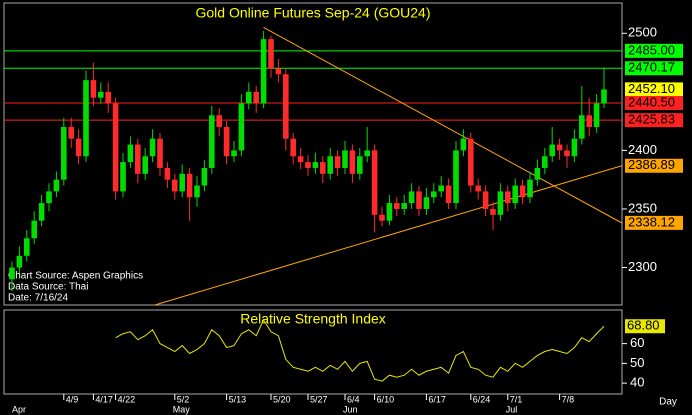  Describe the element at coordinates (386, 399) in the screenshot. I see `x-tick-label: 6/10` at that location.